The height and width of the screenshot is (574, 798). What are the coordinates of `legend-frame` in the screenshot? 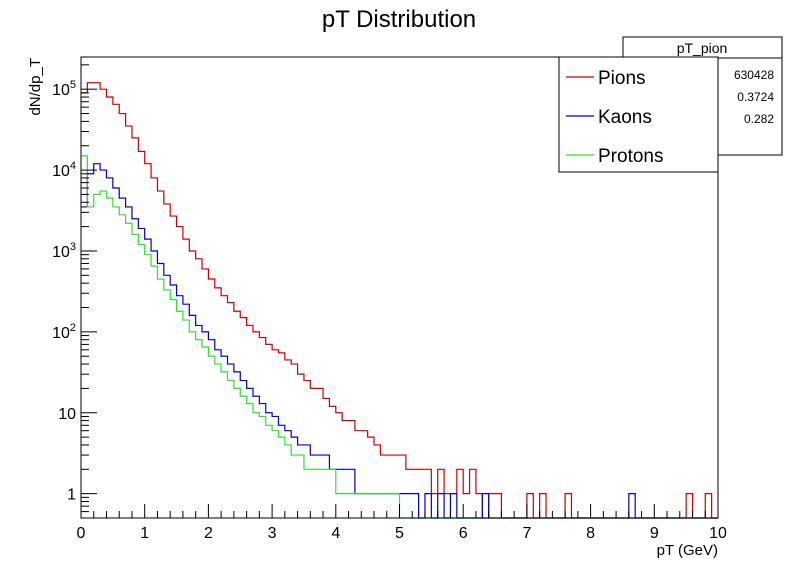 It's located at (638, 114).